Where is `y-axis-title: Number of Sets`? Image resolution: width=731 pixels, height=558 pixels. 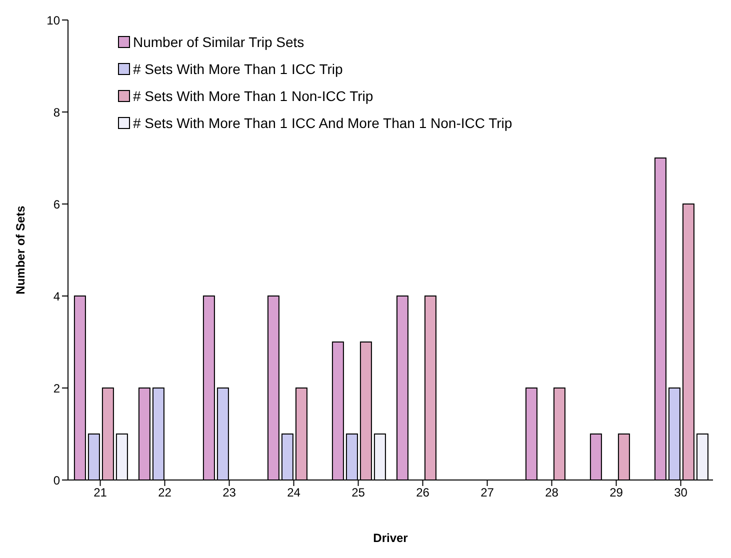
y-axis-title: Number of Sets is located at coordinates (20, 249).